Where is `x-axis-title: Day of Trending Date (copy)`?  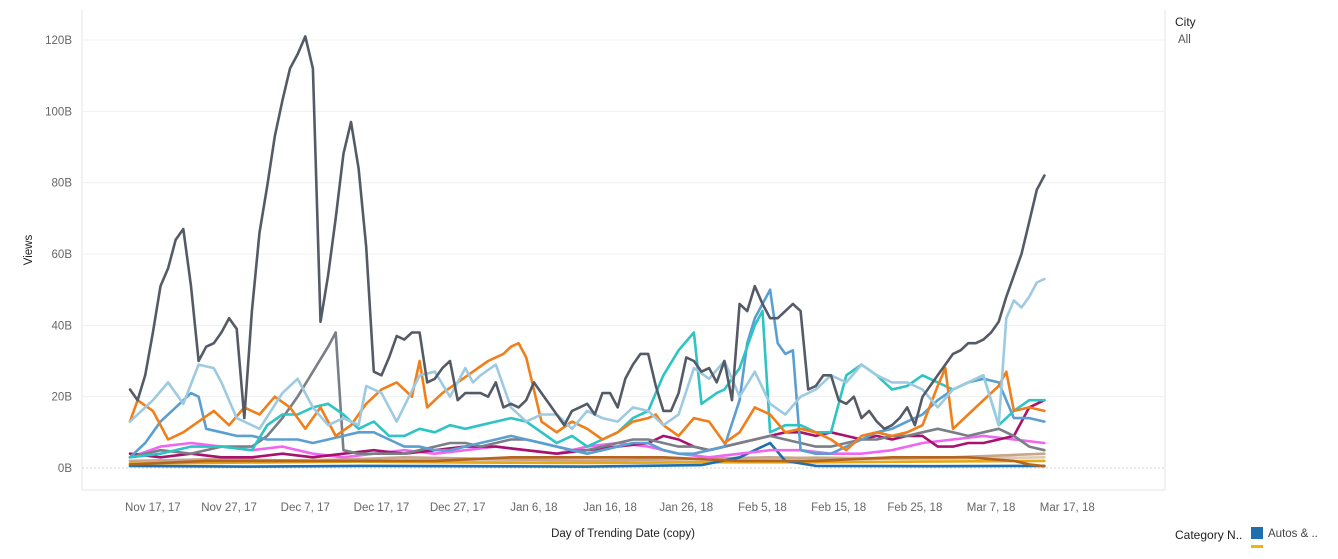 x-axis-title: Day of Trending Date (copy) is located at coordinates (623, 534).